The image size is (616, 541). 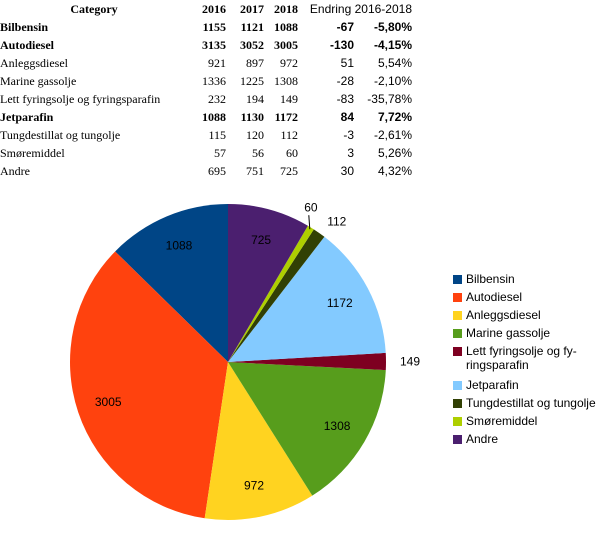 I want to click on row-change-percent: -35,78%, so click(x=389, y=99).